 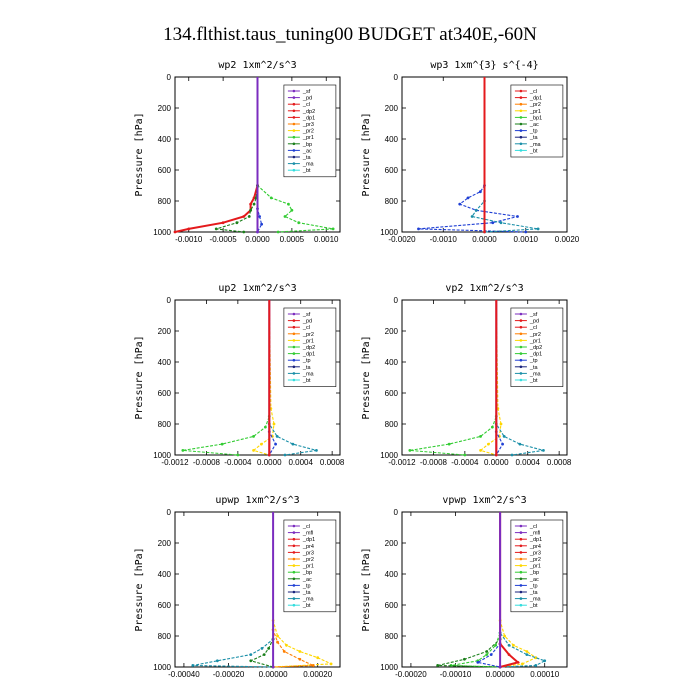 What do you see at coordinates (484, 239) in the screenshot?
I see `x-tick-label: 0.0000` at bounding box center [484, 239].